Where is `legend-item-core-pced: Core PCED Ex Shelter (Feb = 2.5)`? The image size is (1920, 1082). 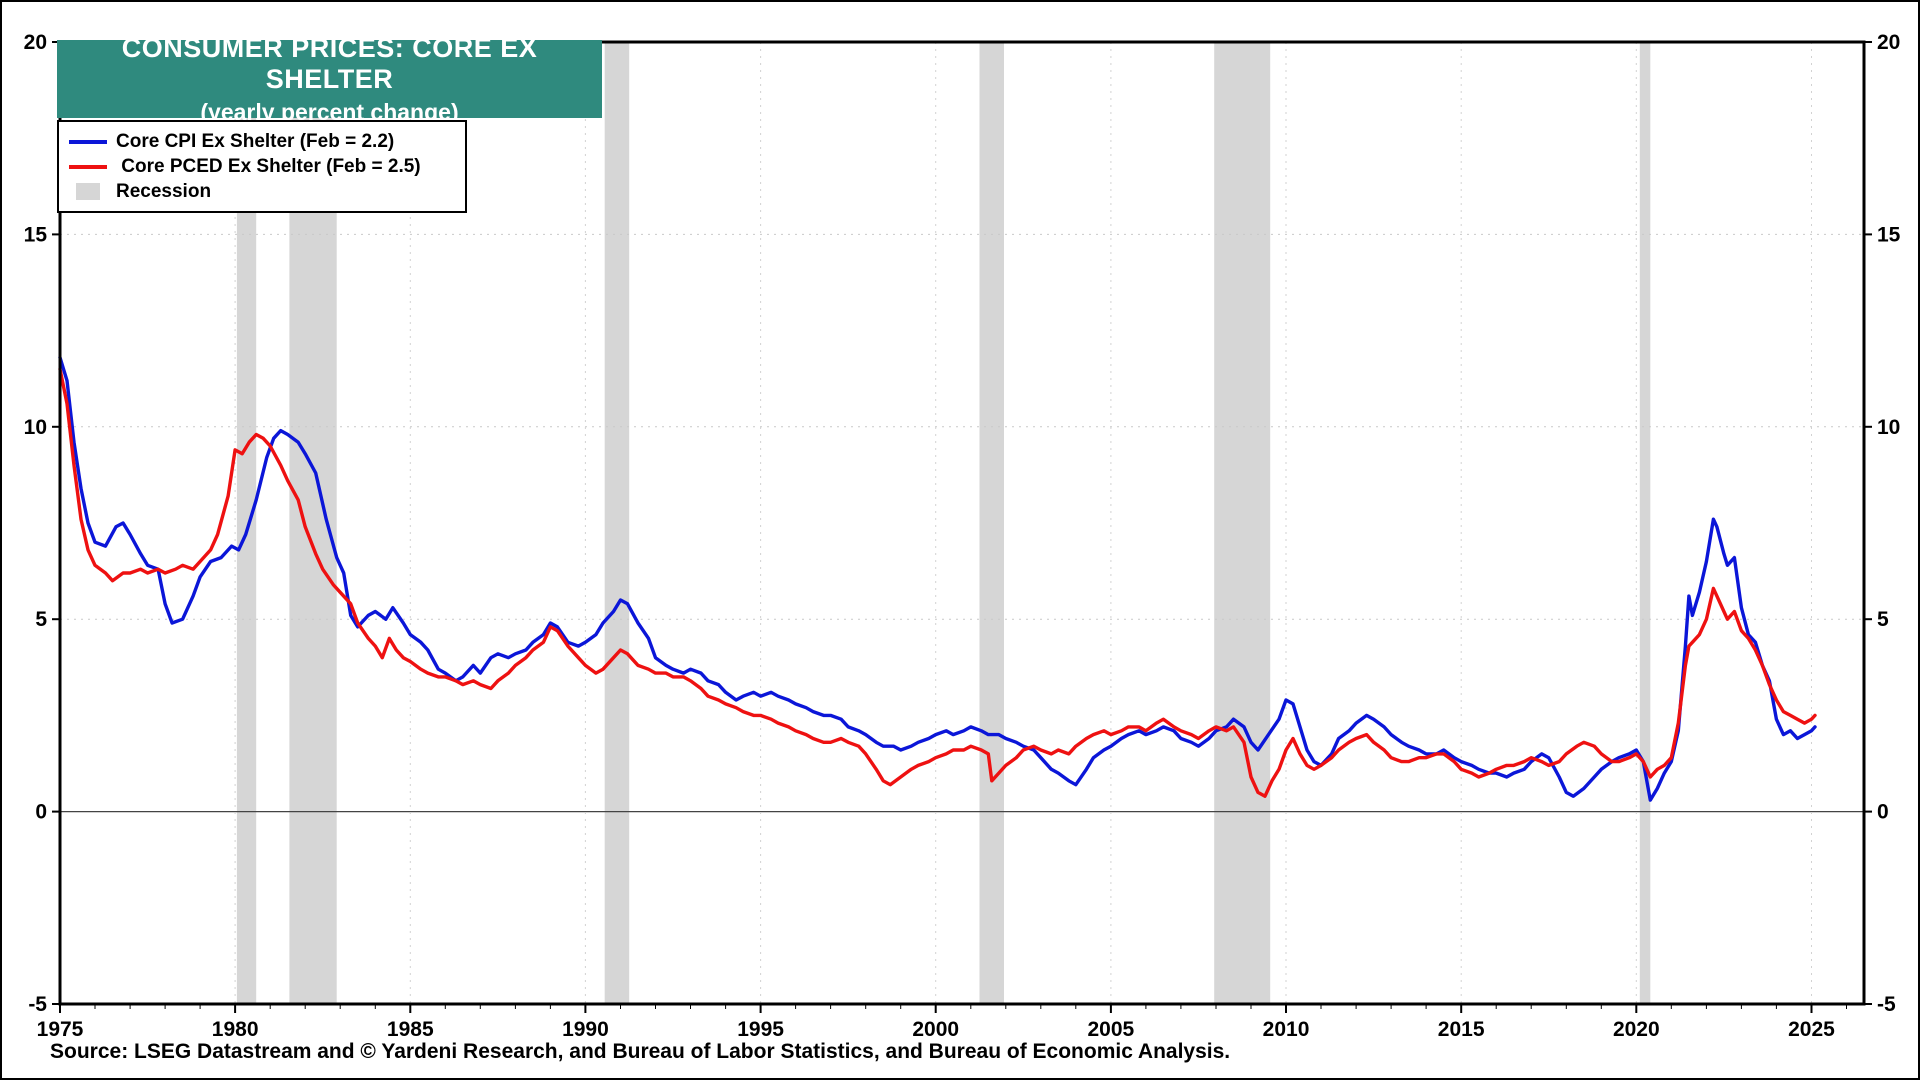
legend-item-core-pced: Core PCED Ex Shelter (Feb = 2.5) is located at coordinates (262, 166).